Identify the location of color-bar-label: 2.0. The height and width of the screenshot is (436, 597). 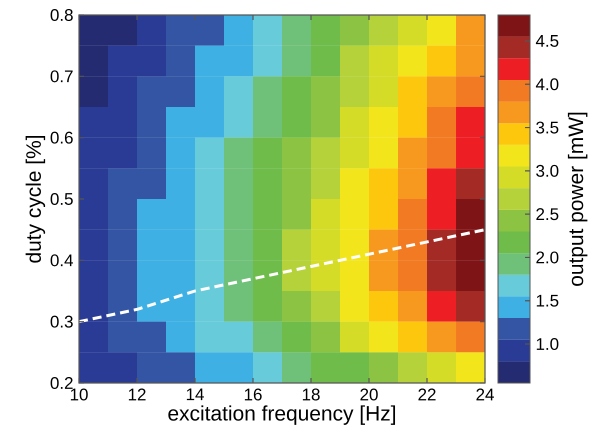
(547, 257).